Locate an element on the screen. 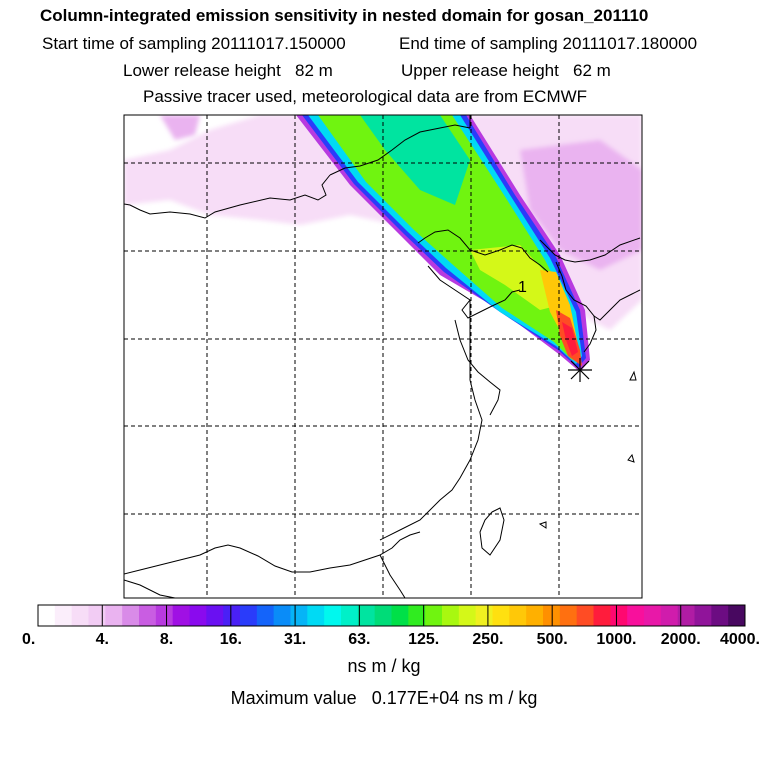 The width and height of the screenshot is (768, 768). start-time-value: 20111017.150000 is located at coordinates (278, 43).